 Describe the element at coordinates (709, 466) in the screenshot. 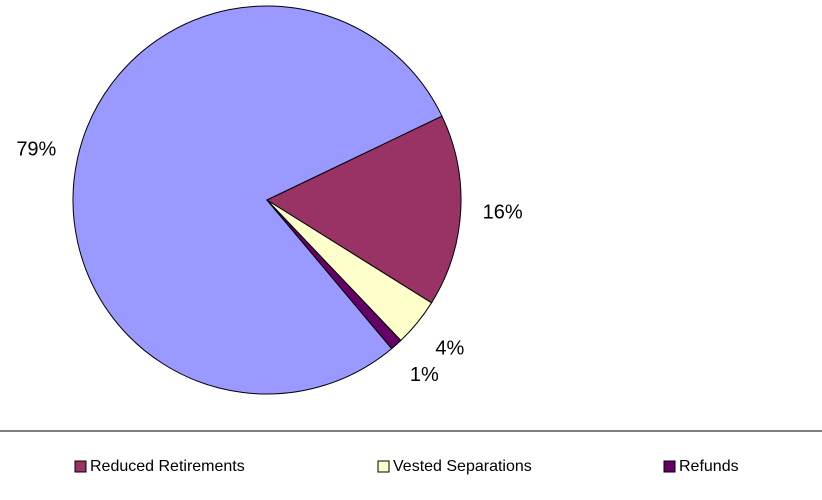

I see `legend-label: Refunds` at that location.